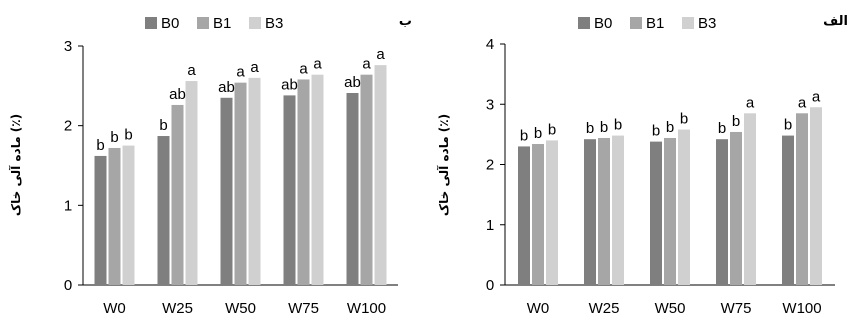  I want to click on chart-0-x-tick-label: W75, so click(303, 308).